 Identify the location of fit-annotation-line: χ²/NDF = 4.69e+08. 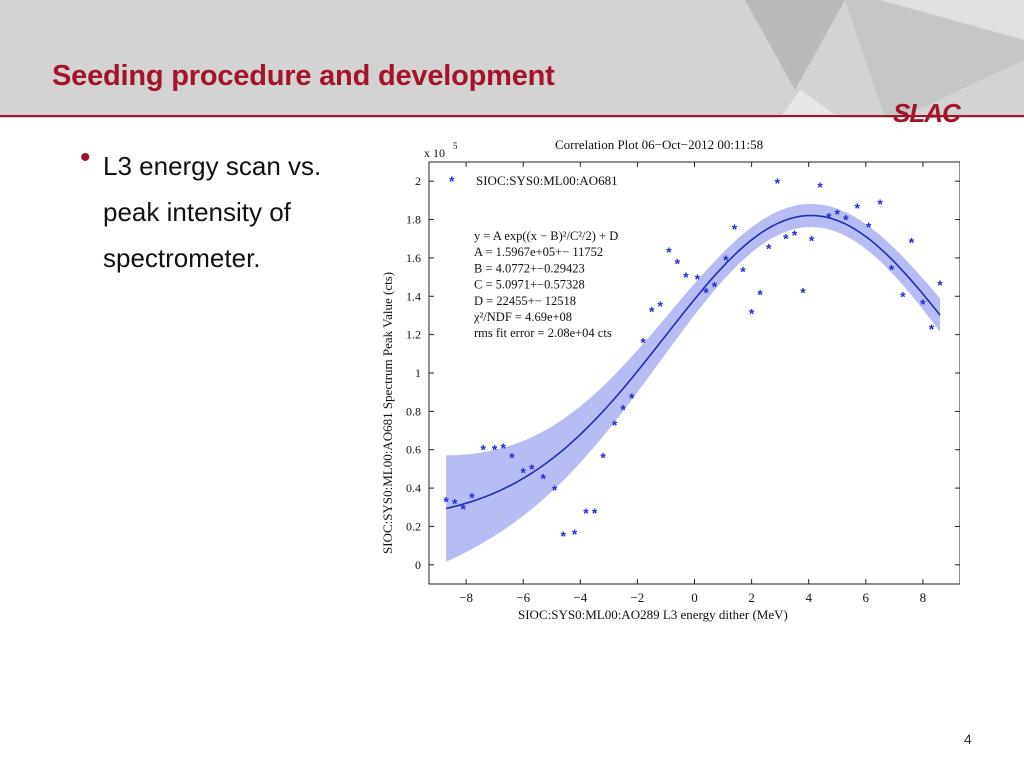
(522, 317).